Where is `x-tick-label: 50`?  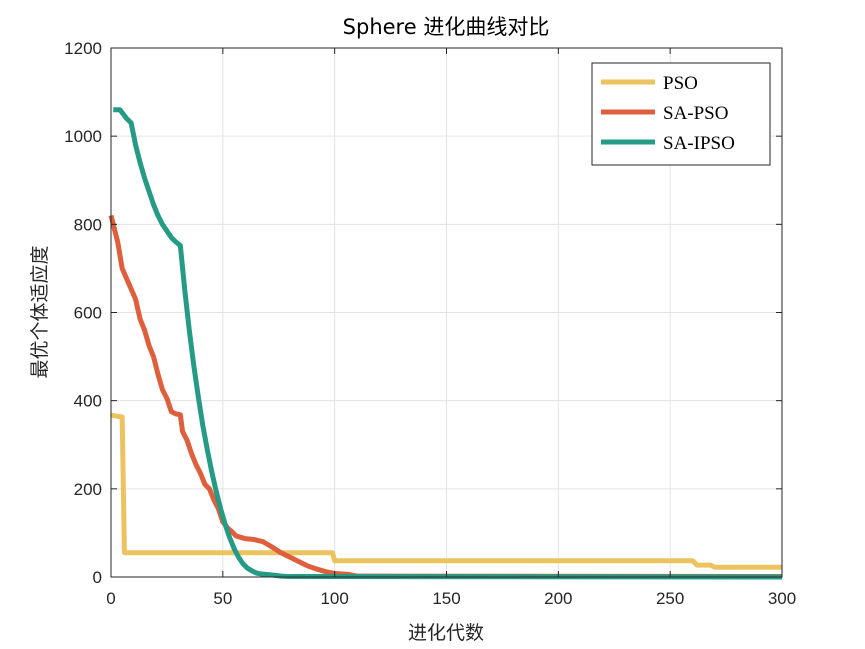
x-tick-label: 50 is located at coordinates (222, 598).